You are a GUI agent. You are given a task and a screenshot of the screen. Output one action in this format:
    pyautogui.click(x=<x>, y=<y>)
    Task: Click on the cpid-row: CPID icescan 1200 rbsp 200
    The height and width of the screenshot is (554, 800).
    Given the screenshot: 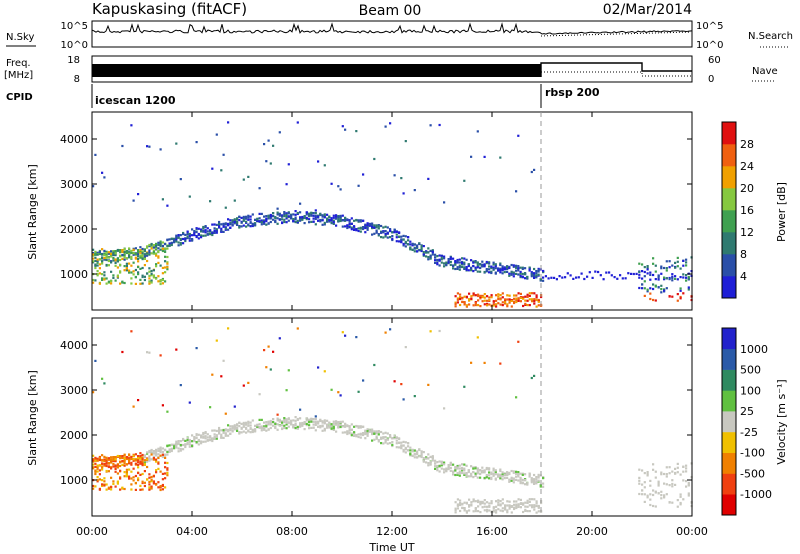 What is the action you would take?
    pyautogui.click(x=303, y=96)
    